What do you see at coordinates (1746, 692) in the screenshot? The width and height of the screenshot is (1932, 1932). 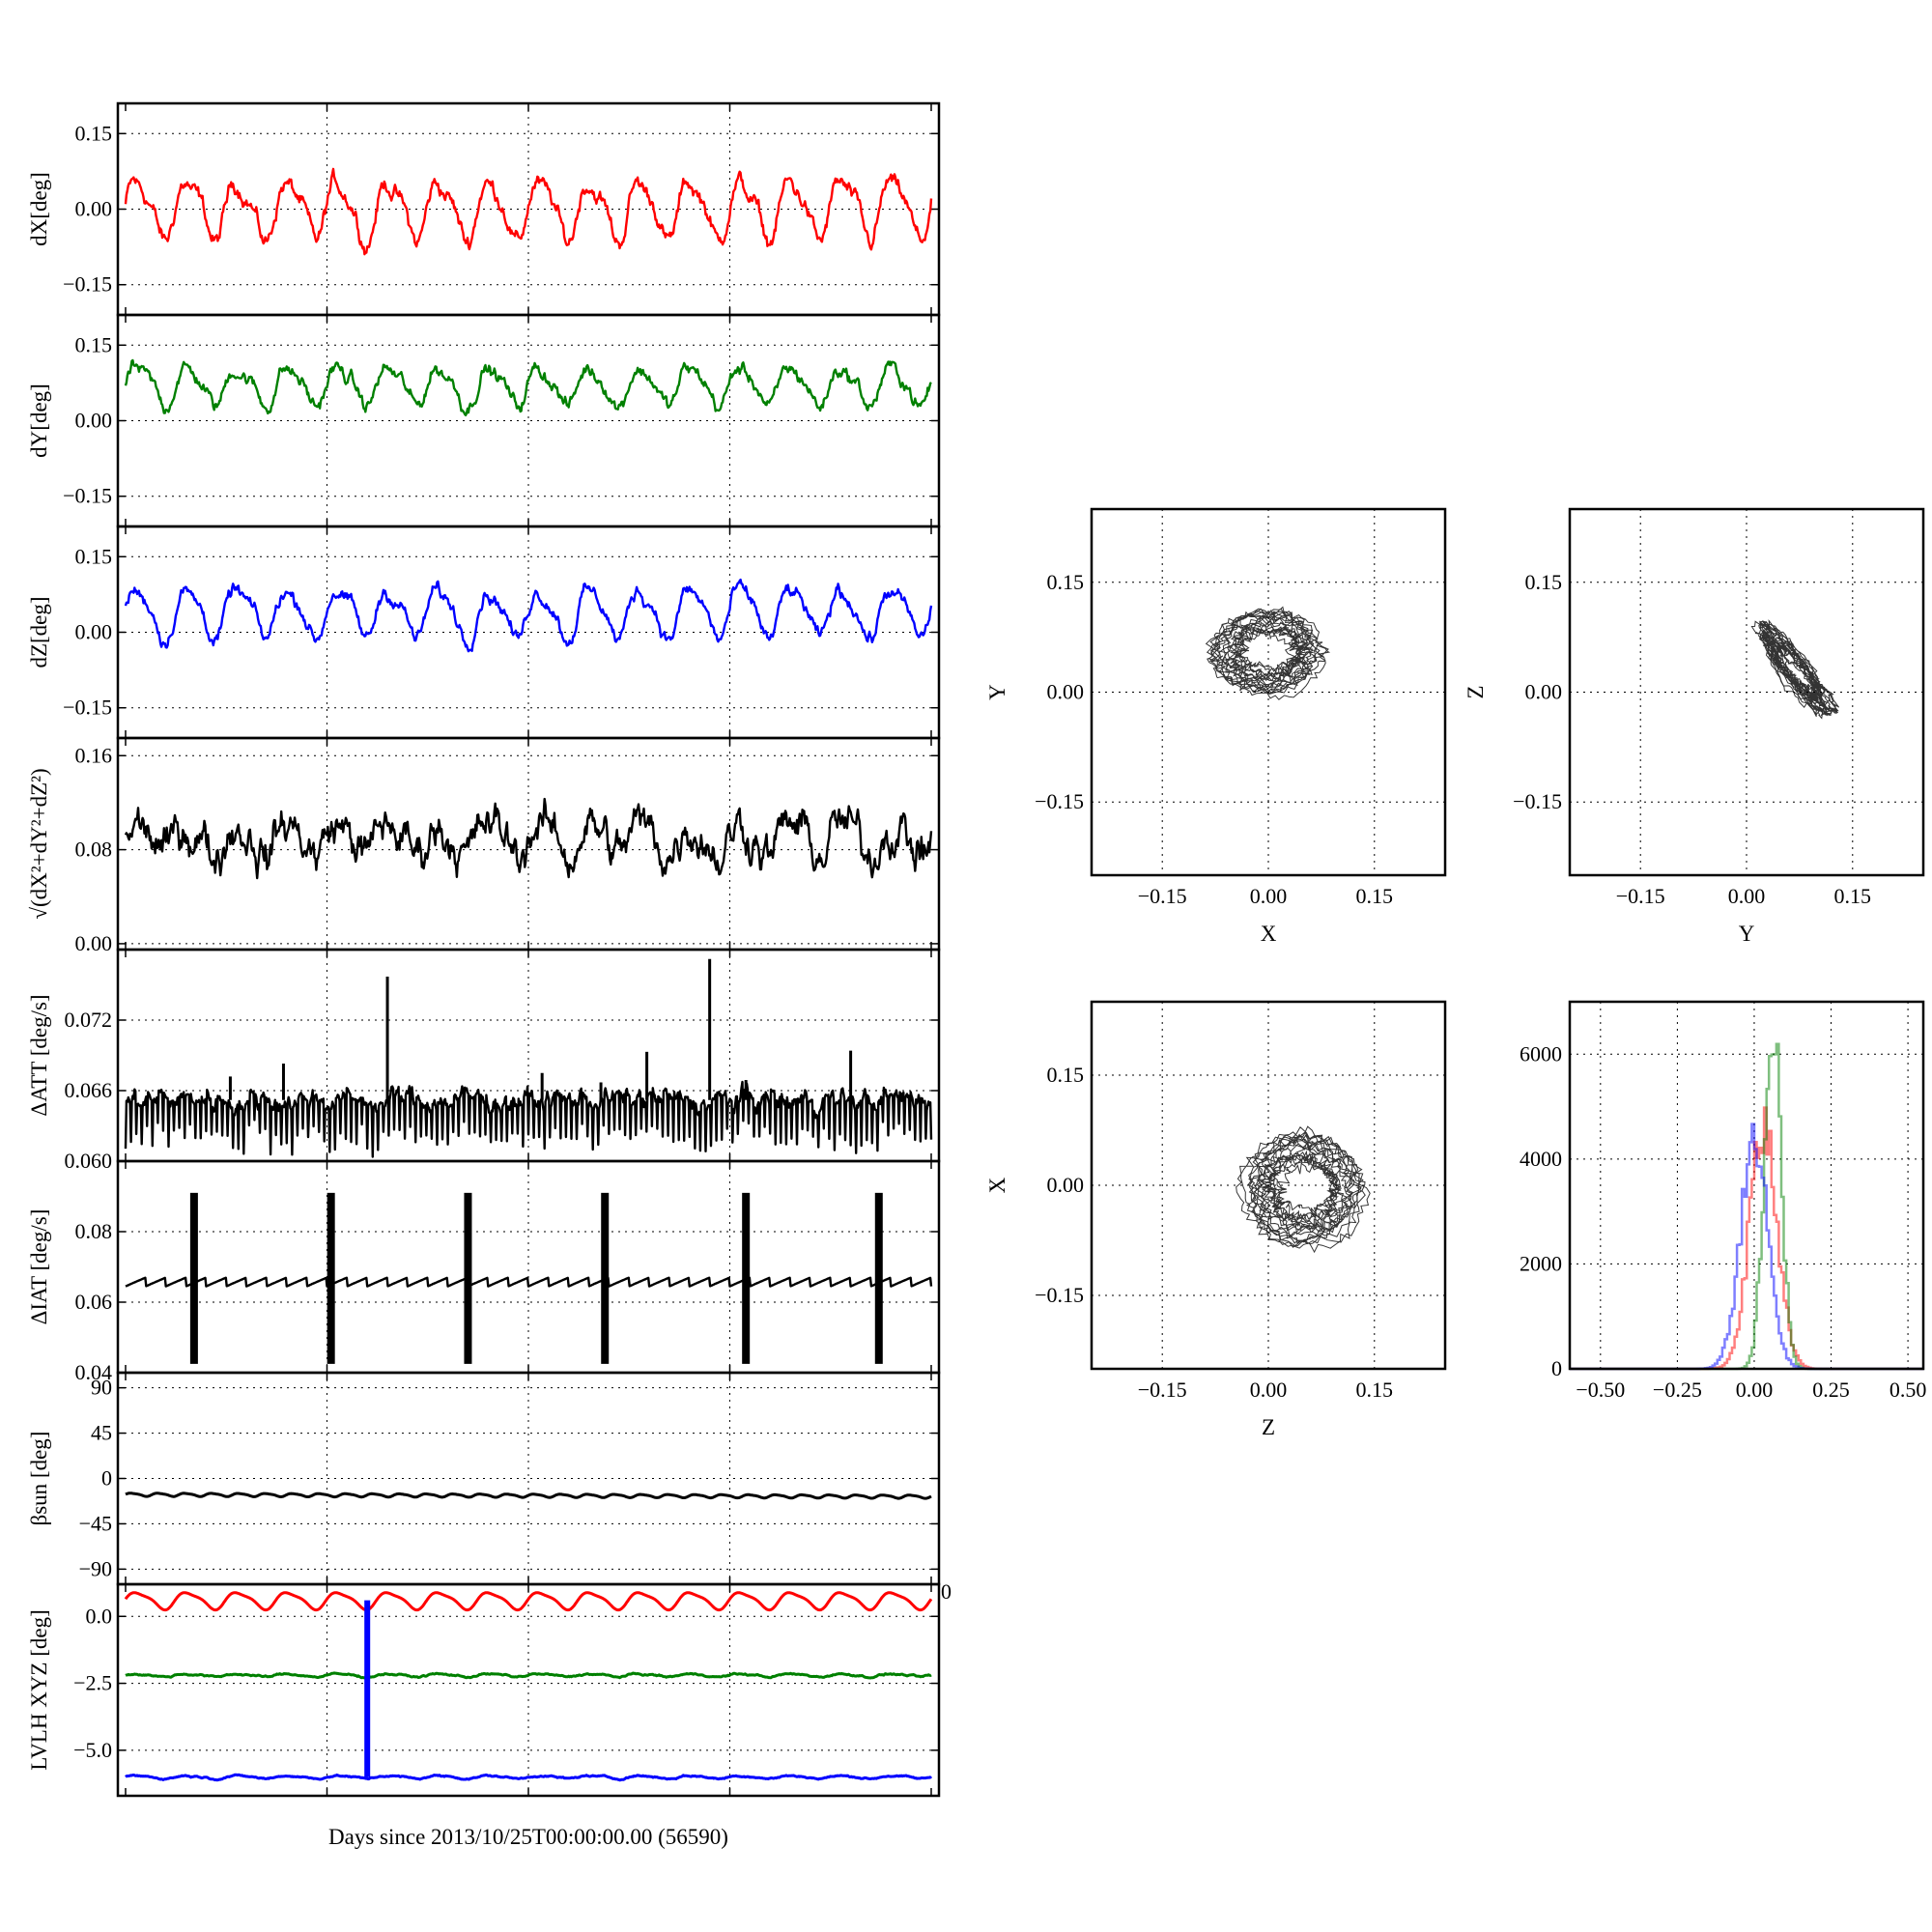 I see `panel-yz-frame` at bounding box center [1746, 692].